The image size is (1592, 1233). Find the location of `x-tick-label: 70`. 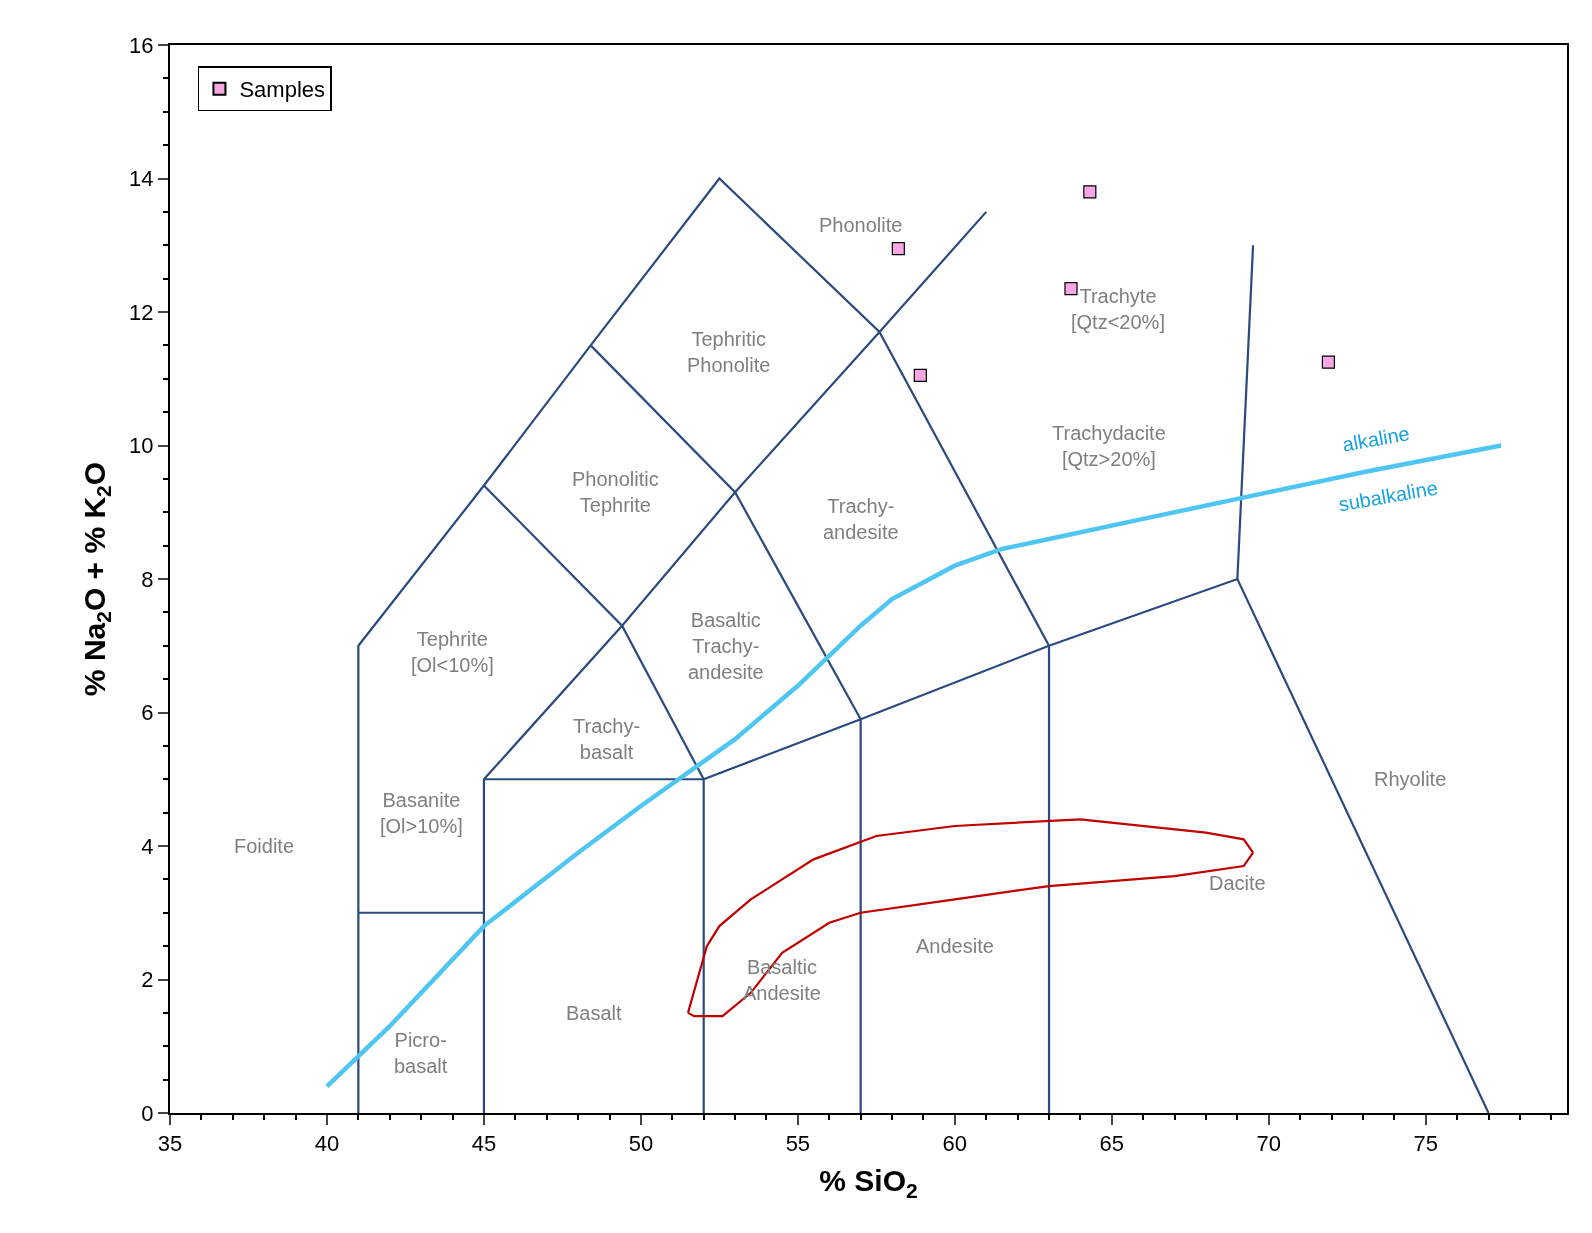

x-tick-label: 70 is located at coordinates (1268, 1144).